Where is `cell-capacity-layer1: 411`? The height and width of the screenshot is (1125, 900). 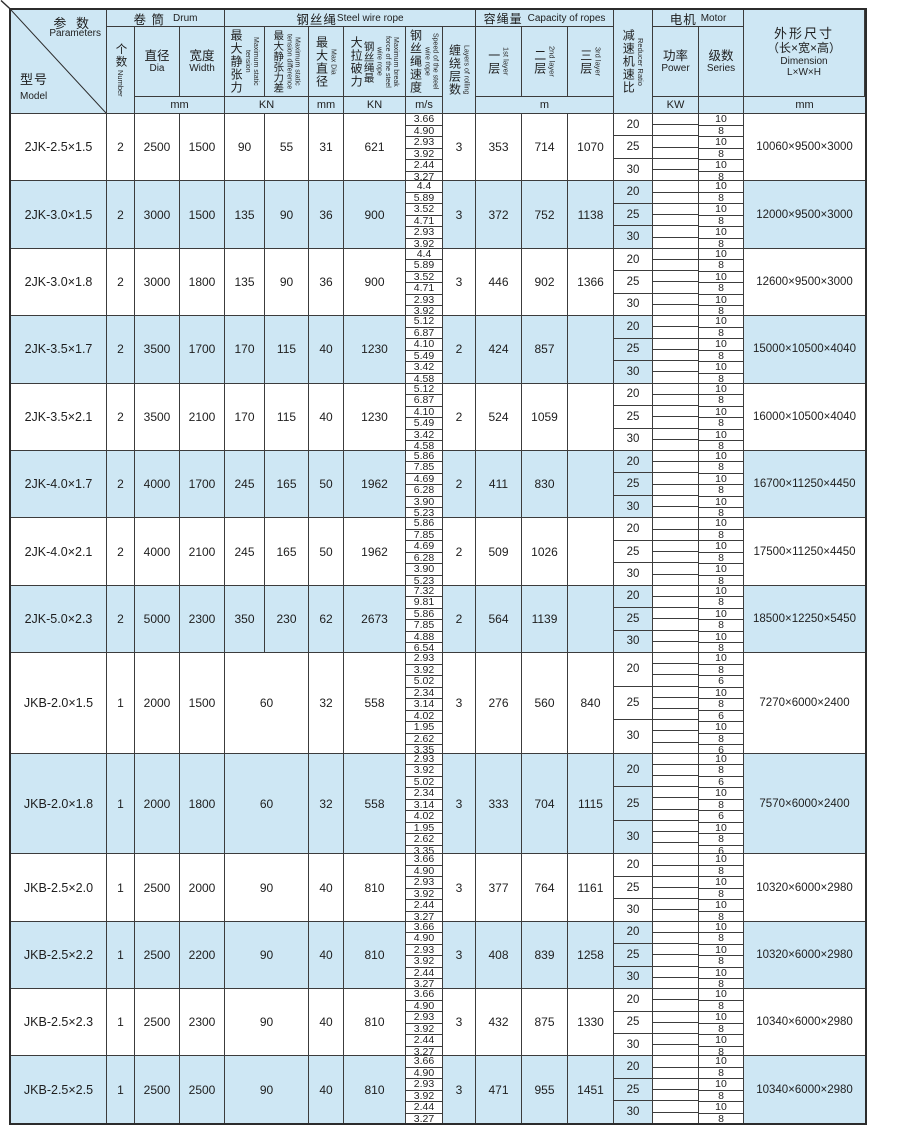 cell-capacity-layer1: 411 is located at coordinates (499, 484).